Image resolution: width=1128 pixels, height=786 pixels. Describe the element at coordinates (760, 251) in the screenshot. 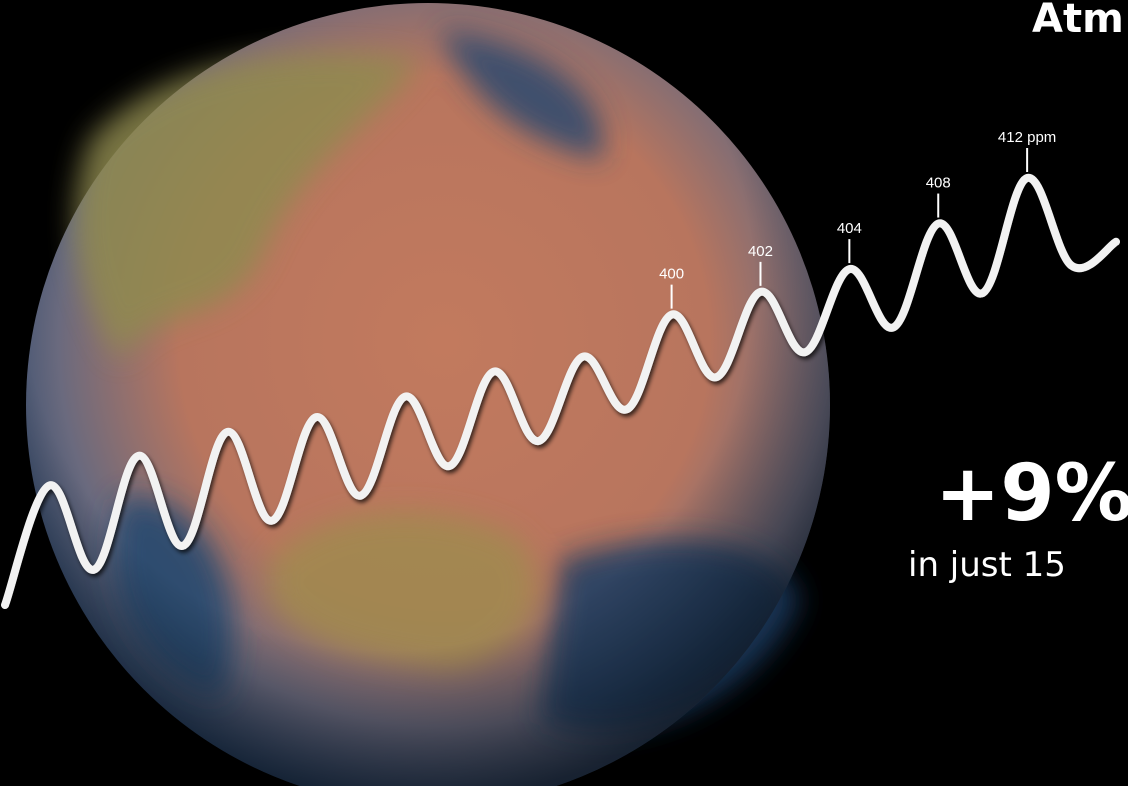

I see `value-label: 402` at that location.